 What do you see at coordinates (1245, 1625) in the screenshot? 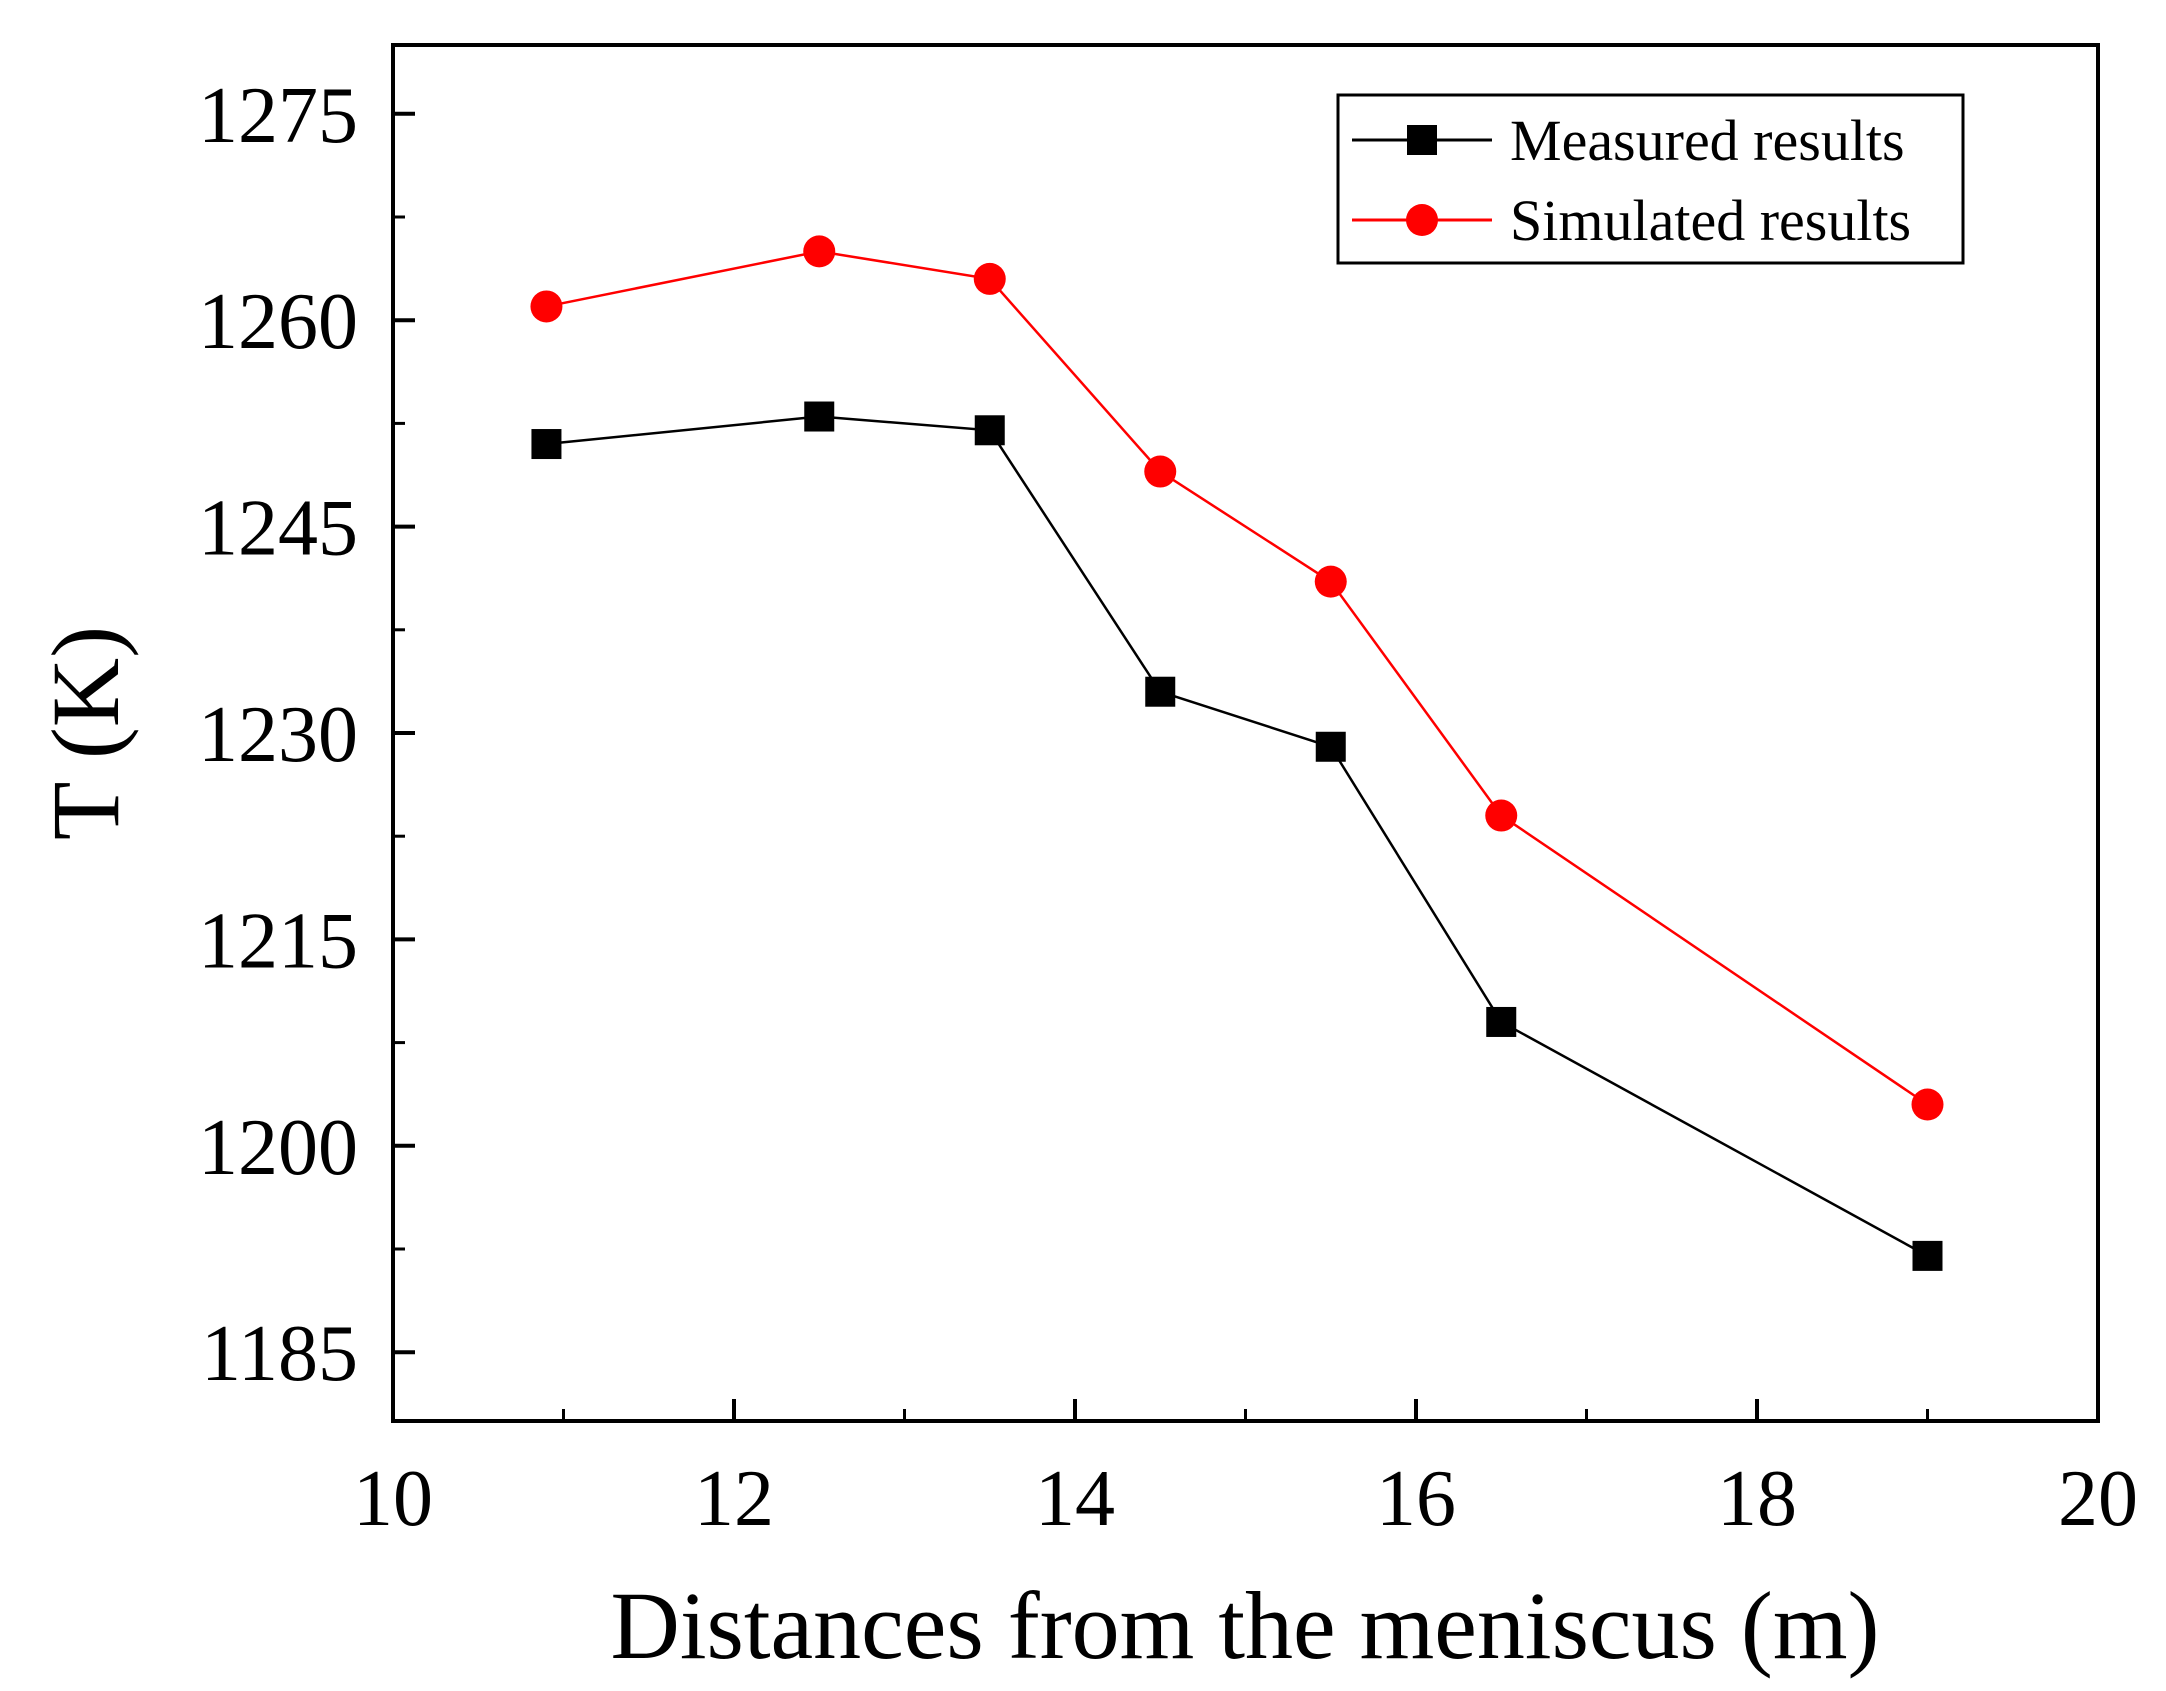
I see `x-axis-title: Distances from the meniscus (m)` at bounding box center [1245, 1625].